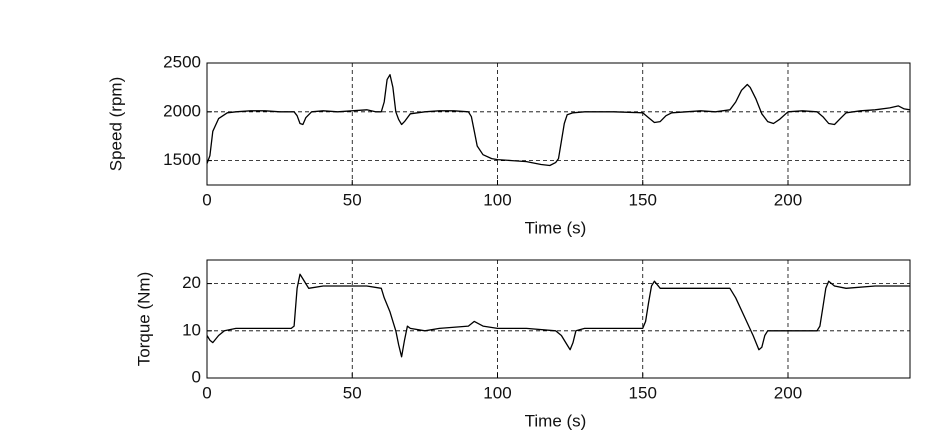  What do you see at coordinates (115, 124) in the screenshot?
I see `y-axis-label: Speed (rpm)` at bounding box center [115, 124].